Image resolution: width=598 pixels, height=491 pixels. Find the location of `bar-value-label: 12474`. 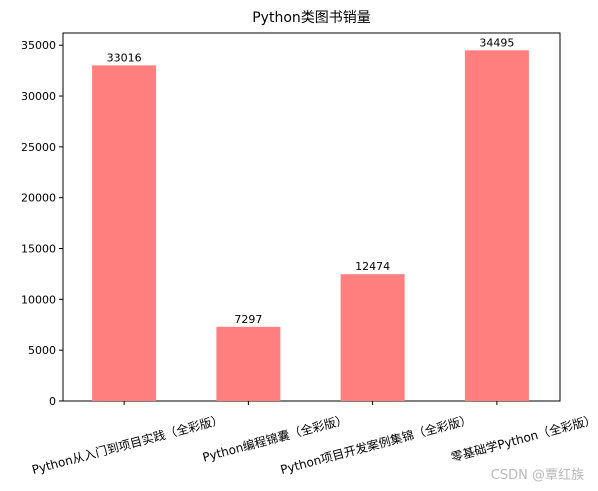

bar-value-label: 12474 is located at coordinates (372, 266).